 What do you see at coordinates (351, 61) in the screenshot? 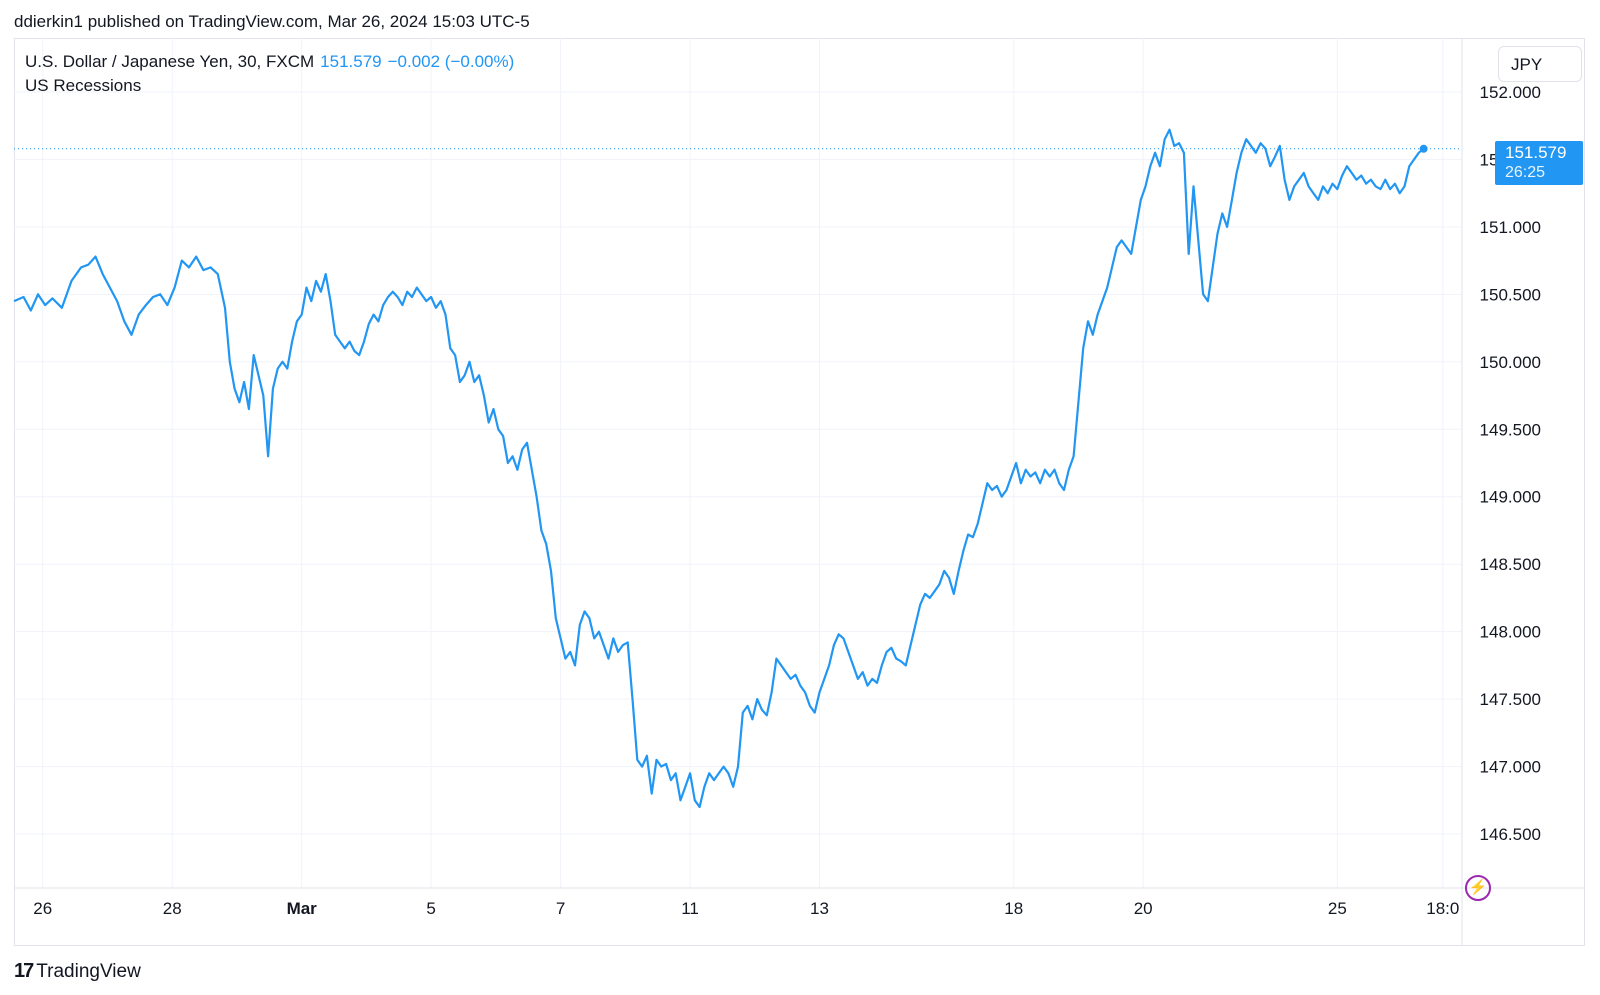
I see `legend-last-price: 151.579` at bounding box center [351, 61].